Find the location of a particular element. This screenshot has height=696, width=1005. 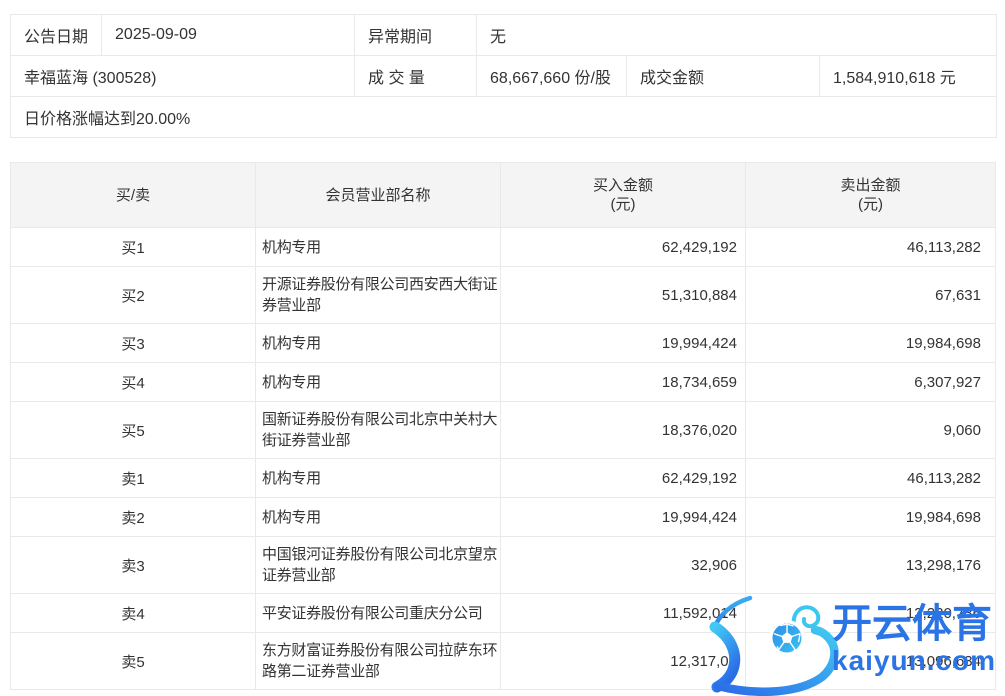

table-row: 买4 机构专用 18,734,659 6,307,927 is located at coordinates (503, 382).